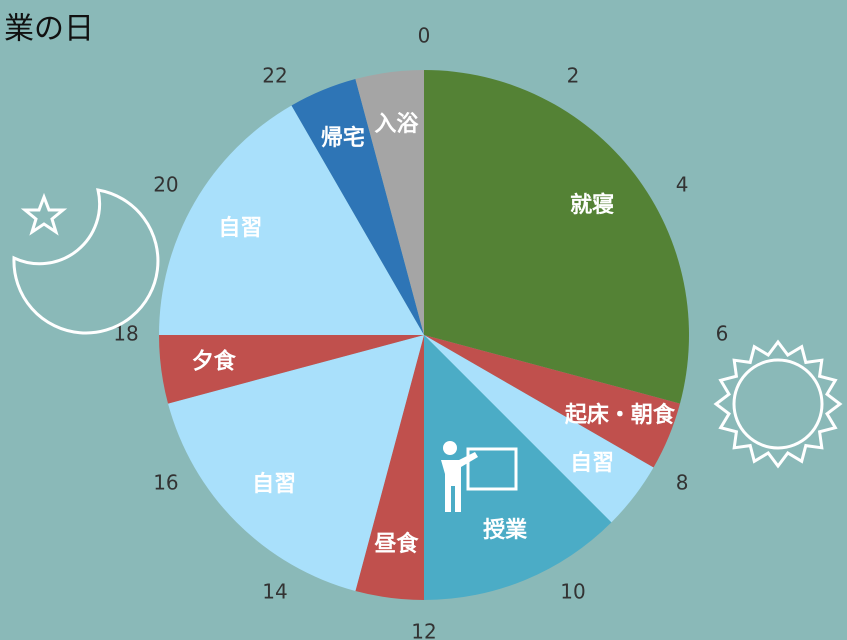 The width and height of the screenshot is (847, 640). What do you see at coordinates (343, 138) in the screenshot?
I see `slice-label: 帰宅` at bounding box center [343, 138].